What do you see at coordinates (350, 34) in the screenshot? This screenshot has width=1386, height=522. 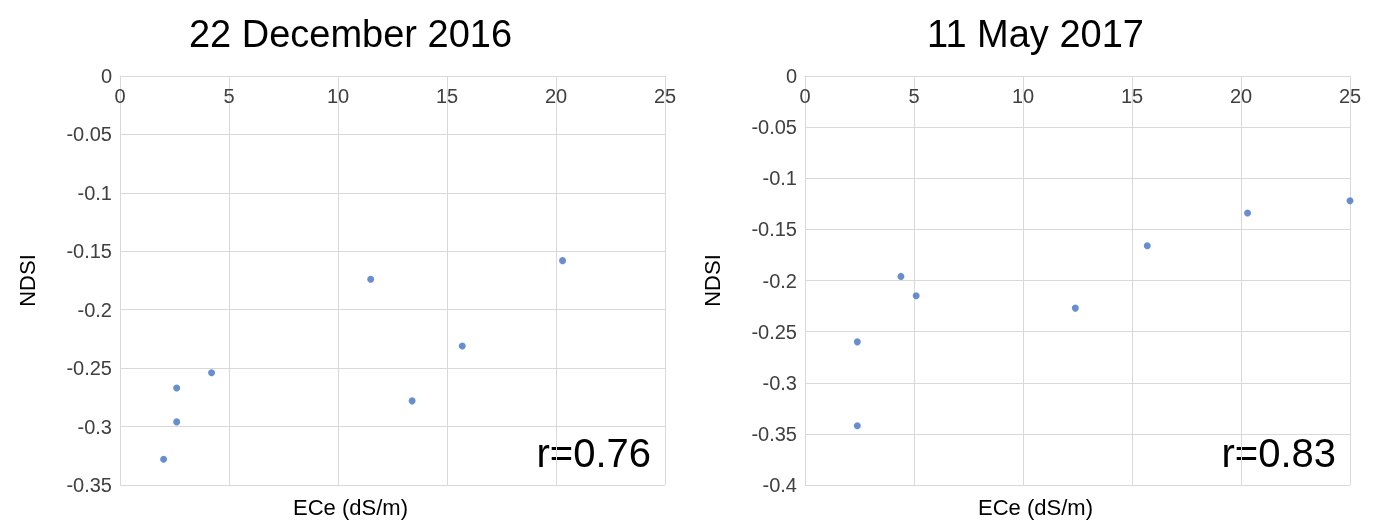 I see `chart-title: 22 December 2016` at bounding box center [350, 34].